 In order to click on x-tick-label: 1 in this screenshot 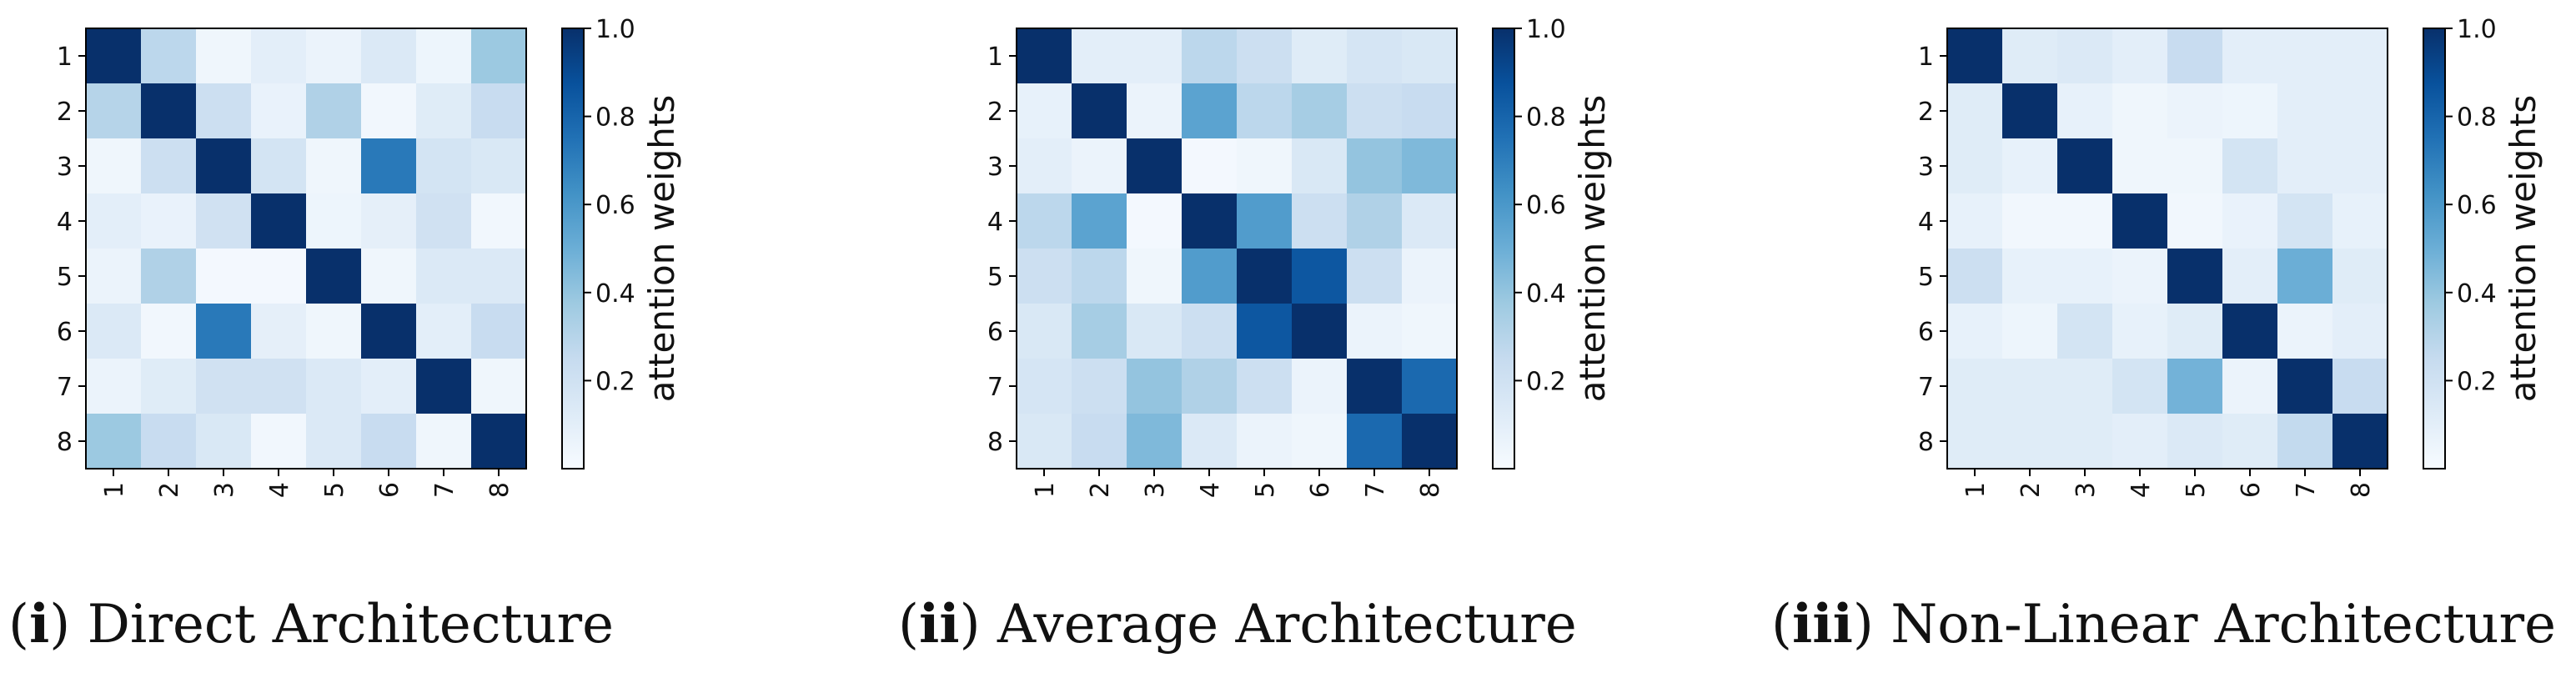, I will do `click(1976, 490)`.